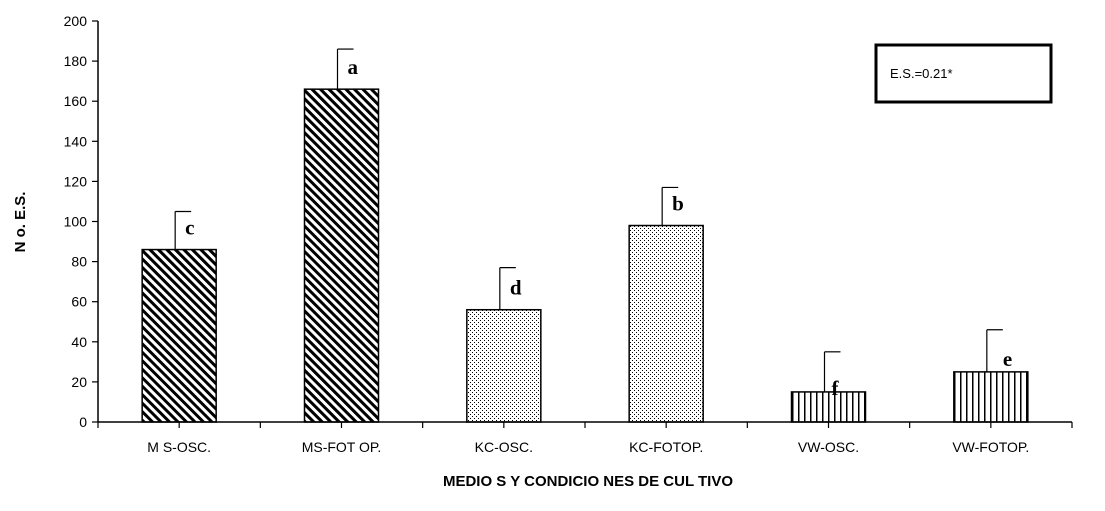 The image size is (1105, 511). I want to click on significance-letter: d, so click(516, 288).